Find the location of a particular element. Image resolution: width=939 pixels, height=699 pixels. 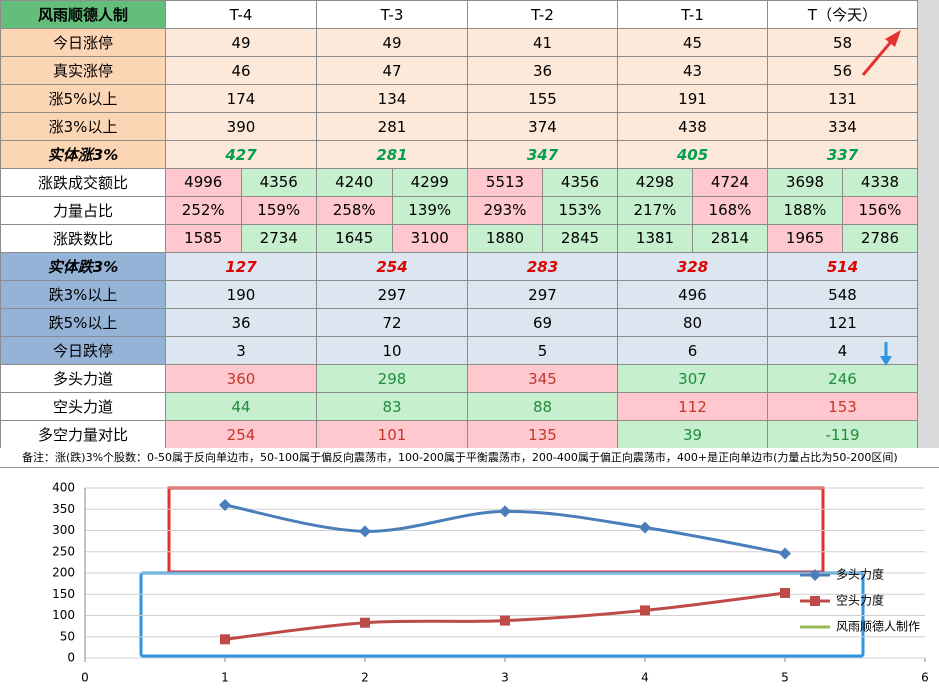

cell: 328 is located at coordinates (692, 266).